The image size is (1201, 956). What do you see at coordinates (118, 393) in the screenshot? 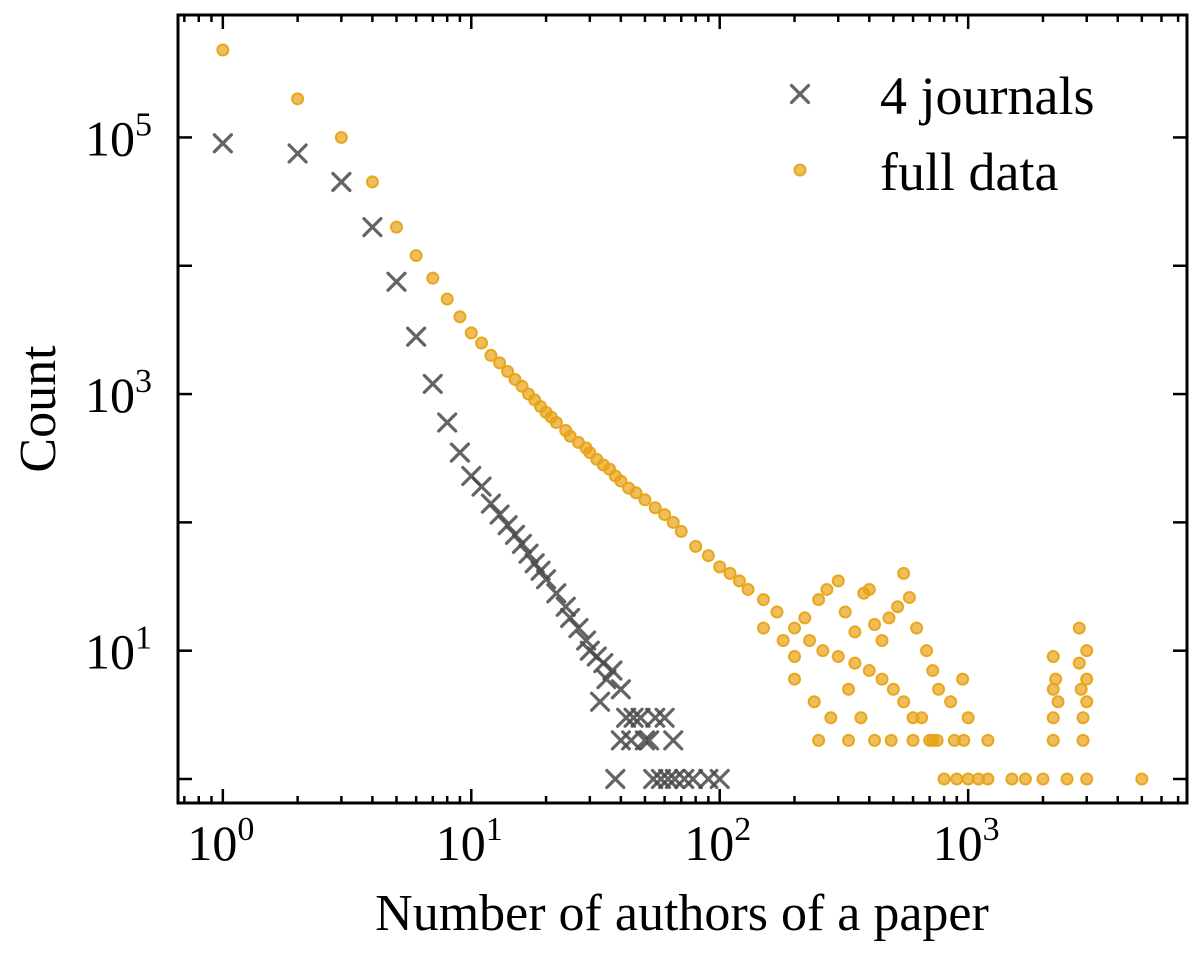
I see `y-tick-label: 10³` at bounding box center [118, 393].